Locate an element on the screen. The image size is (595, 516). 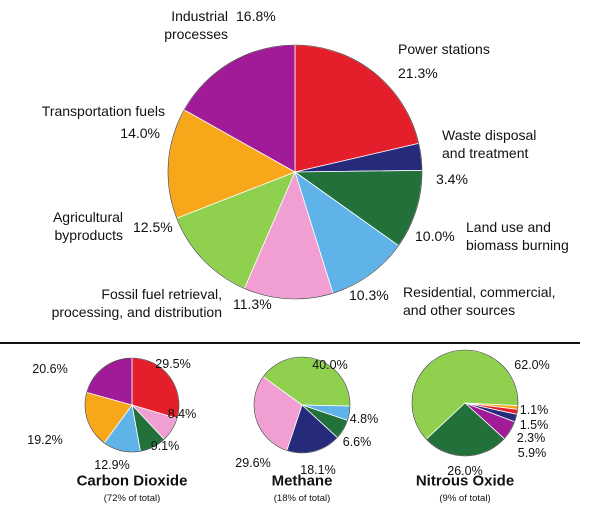
value-label: 1.5% is located at coordinates (534, 424).